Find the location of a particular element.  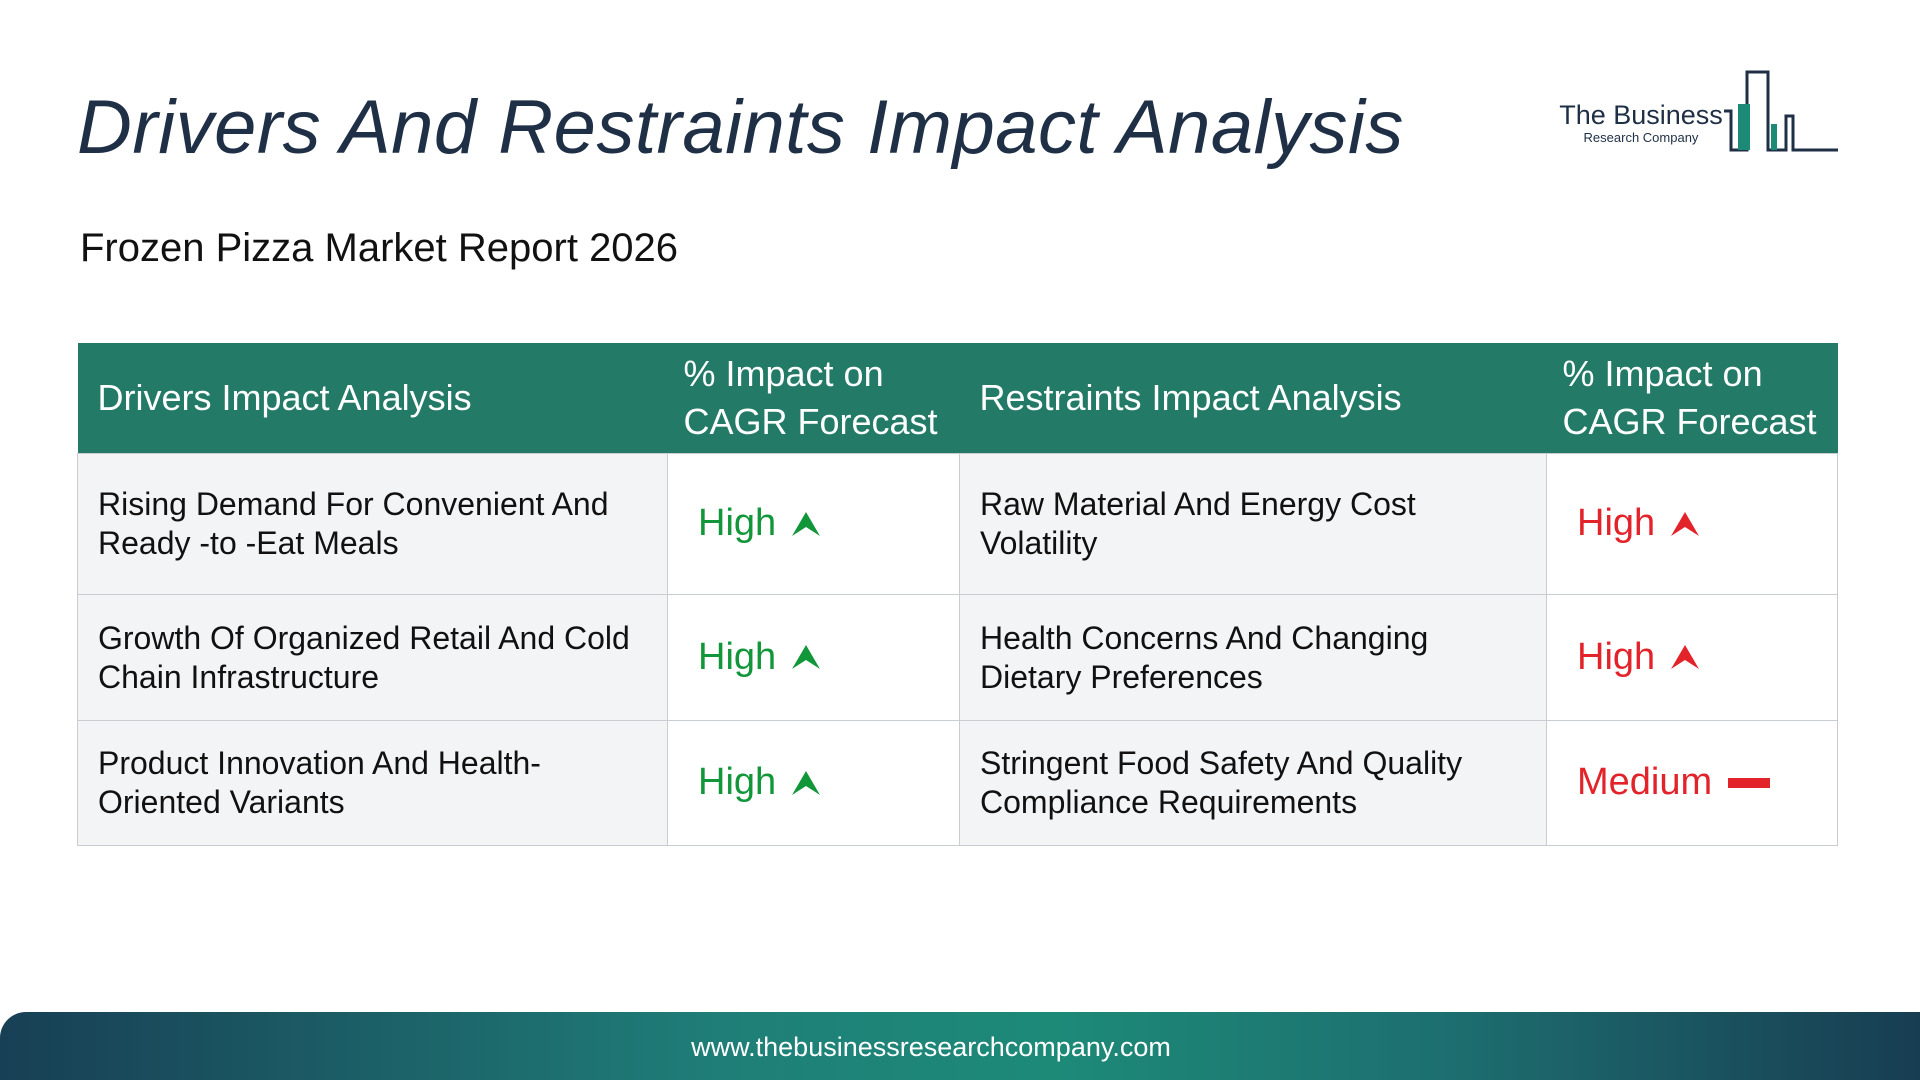

drivers-header: Drivers Impact Analysis is located at coordinates (372, 398).